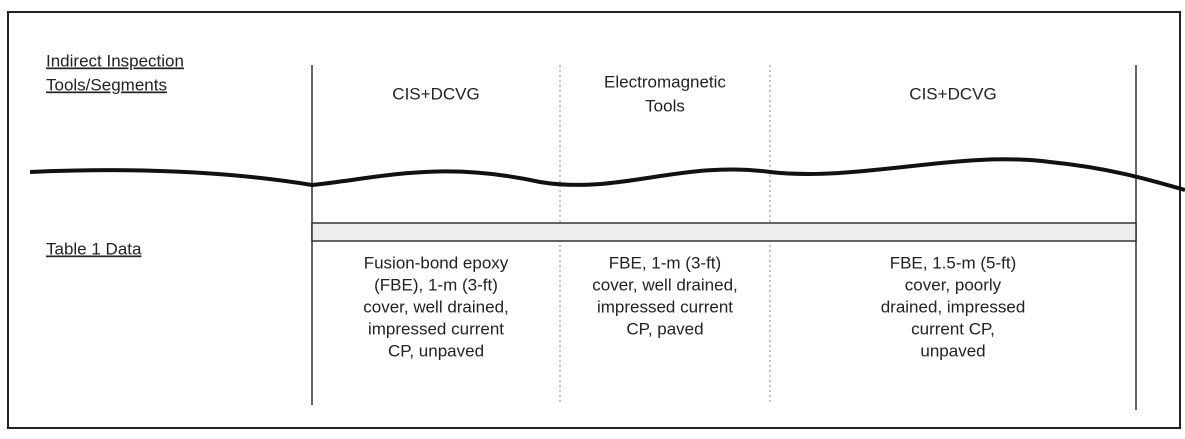  I want to click on segment-data: unpaved, so click(952, 350).